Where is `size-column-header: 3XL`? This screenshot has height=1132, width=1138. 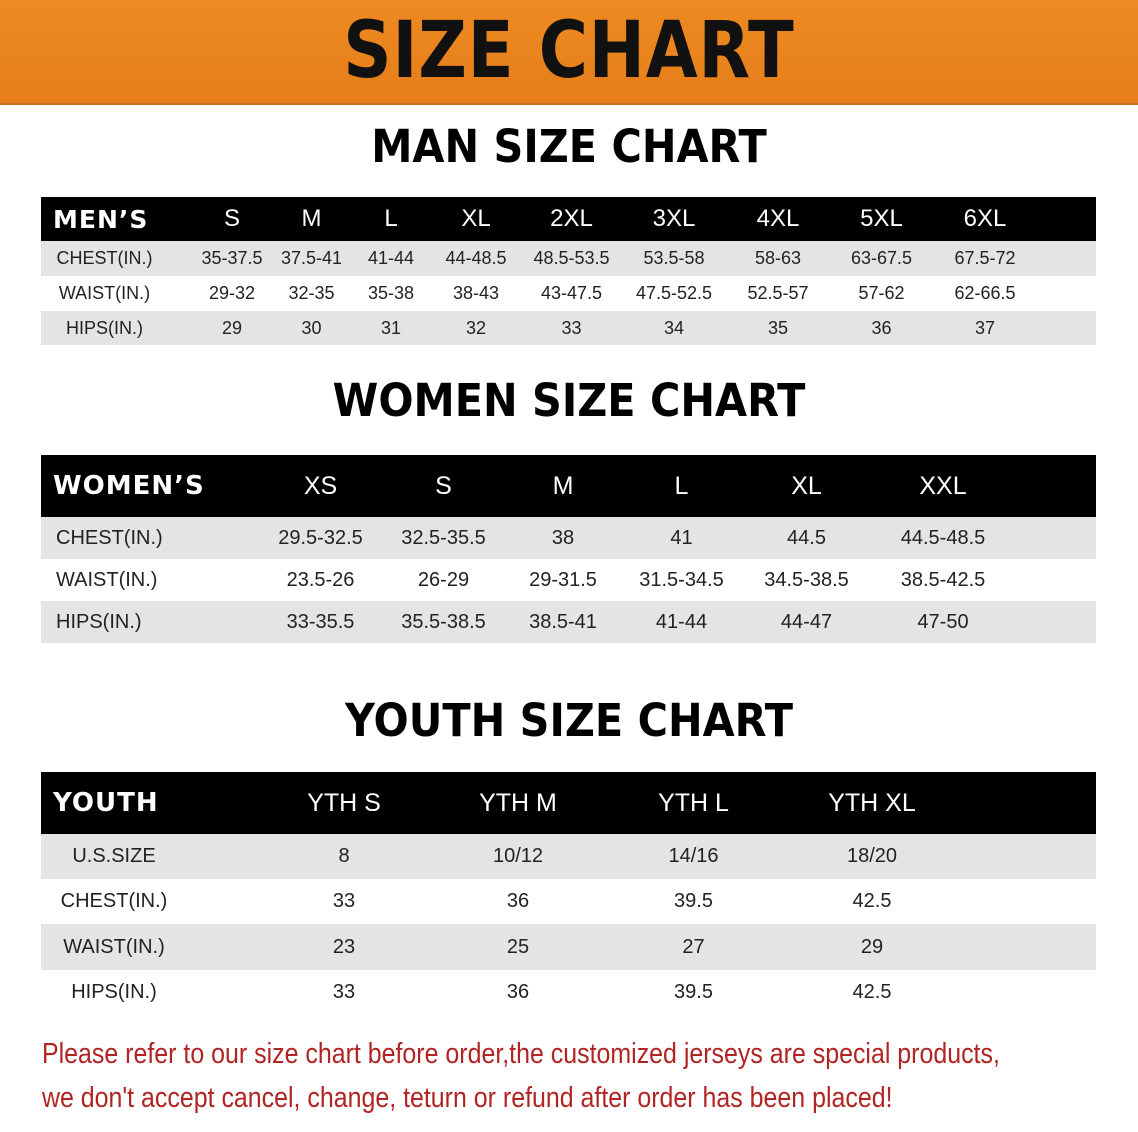 size-column-header: 3XL is located at coordinates (674, 219).